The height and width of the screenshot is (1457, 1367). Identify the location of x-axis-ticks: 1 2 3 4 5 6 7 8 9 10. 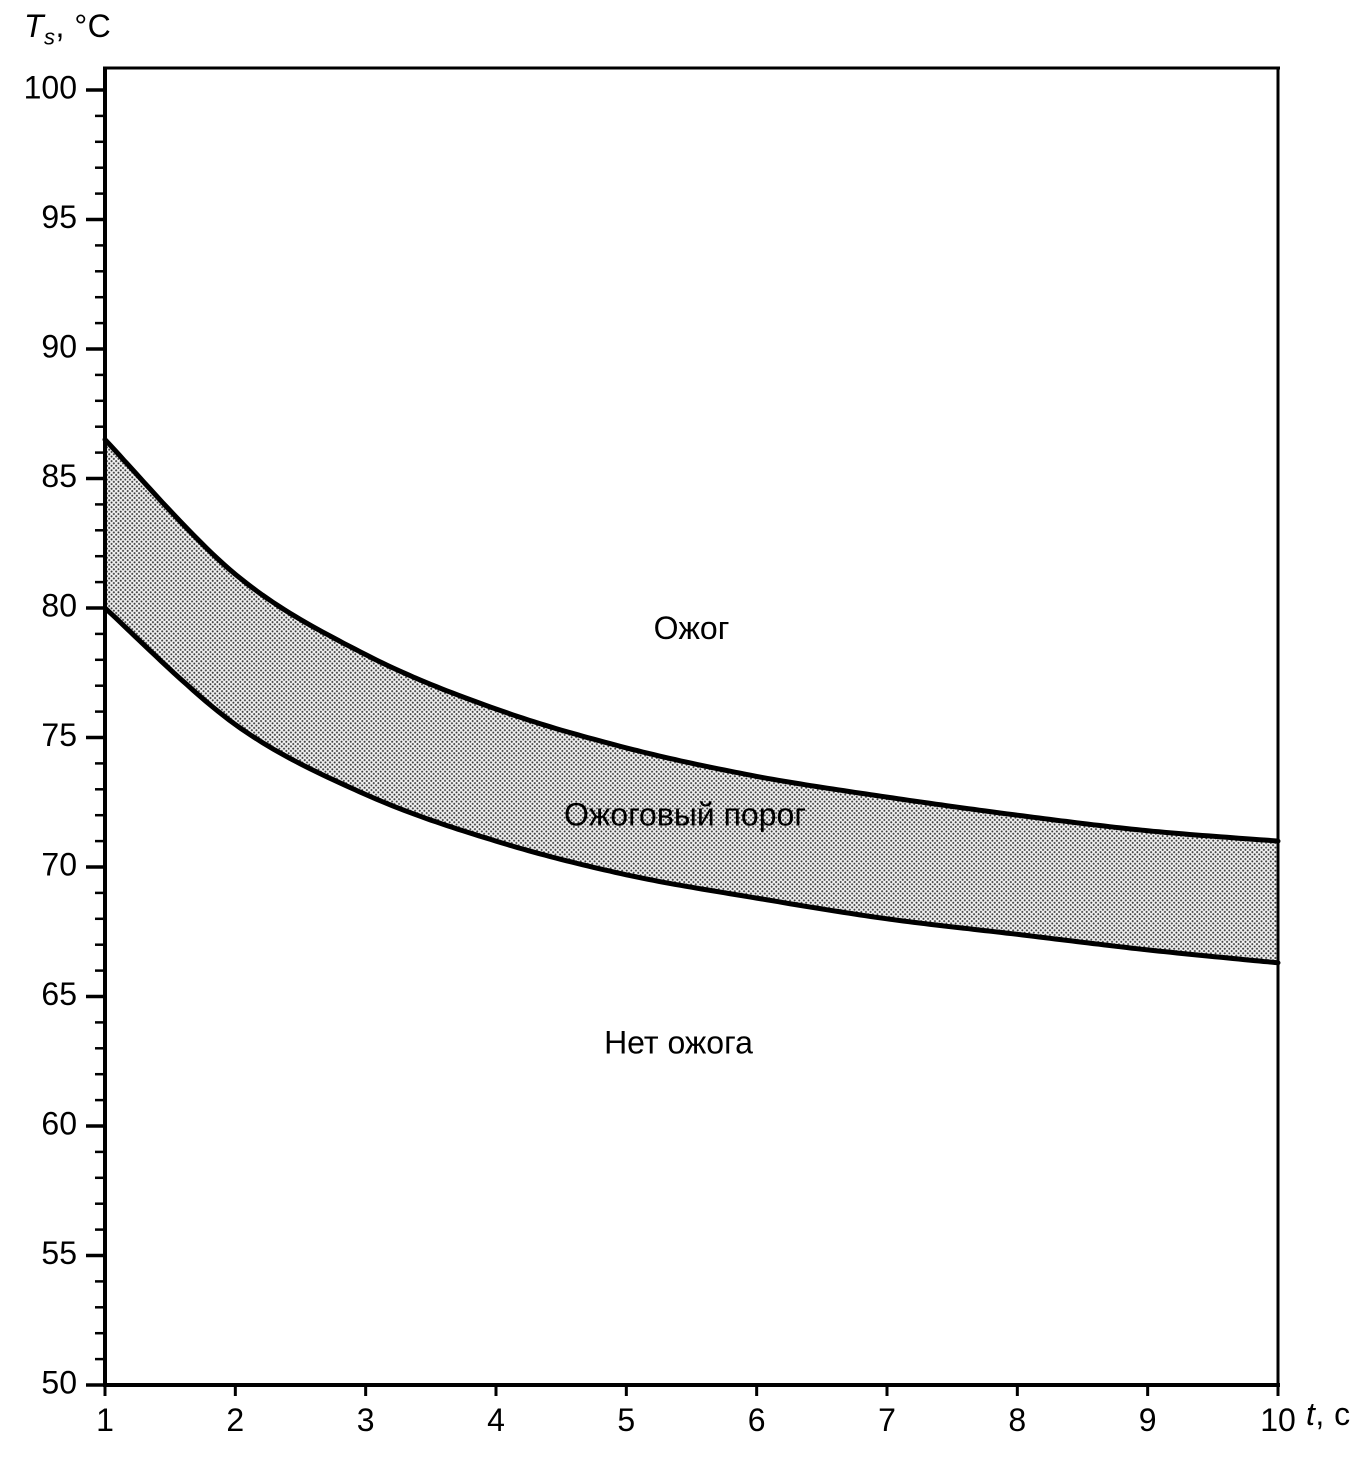
(696, 1411).